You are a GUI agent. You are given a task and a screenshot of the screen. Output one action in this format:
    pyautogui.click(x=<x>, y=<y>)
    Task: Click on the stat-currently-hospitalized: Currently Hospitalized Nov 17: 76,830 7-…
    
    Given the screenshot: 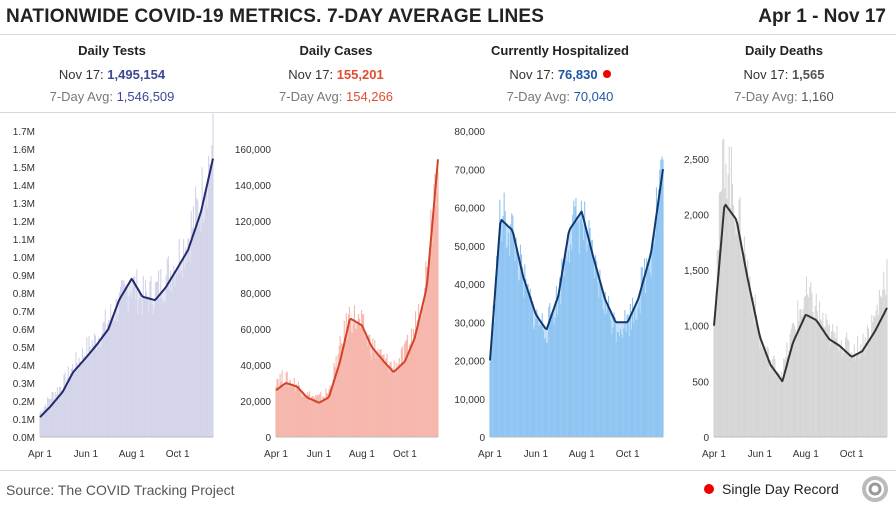 What is the action you would take?
    pyautogui.click(x=560, y=73)
    